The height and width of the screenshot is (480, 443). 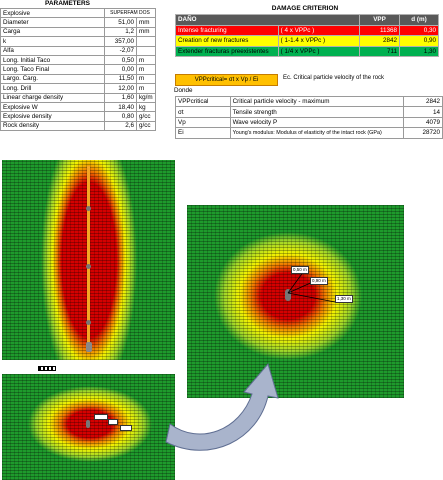 I want to click on radius-label-0-90: 0,90 m, so click(x=319, y=281).